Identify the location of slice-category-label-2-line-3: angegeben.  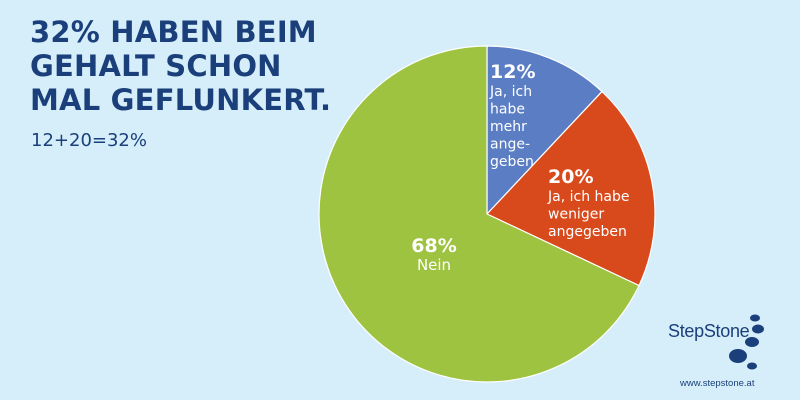
(587, 232).